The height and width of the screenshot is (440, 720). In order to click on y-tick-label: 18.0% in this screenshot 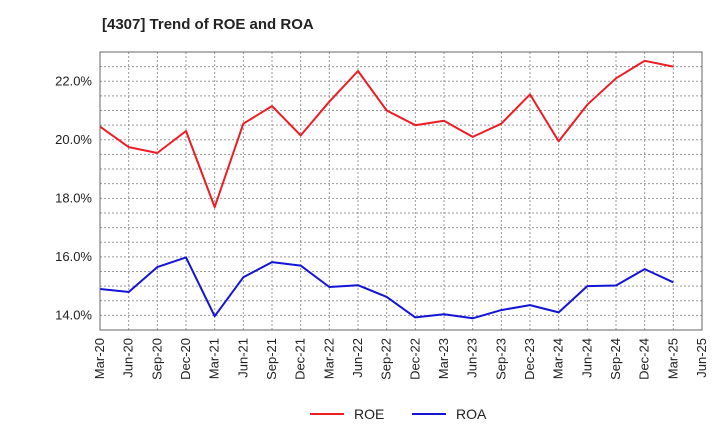, I will do `click(73, 197)`.